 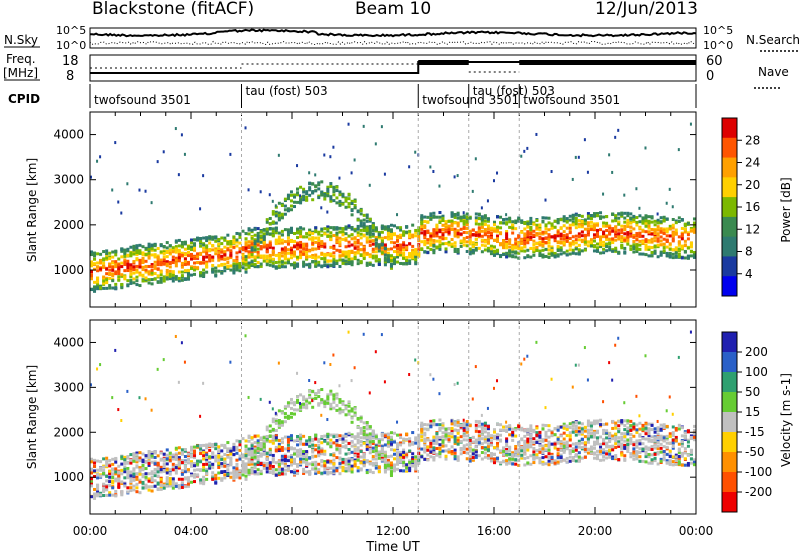 I want to click on power-colorbar-label: Power [dB], so click(x=786, y=209).